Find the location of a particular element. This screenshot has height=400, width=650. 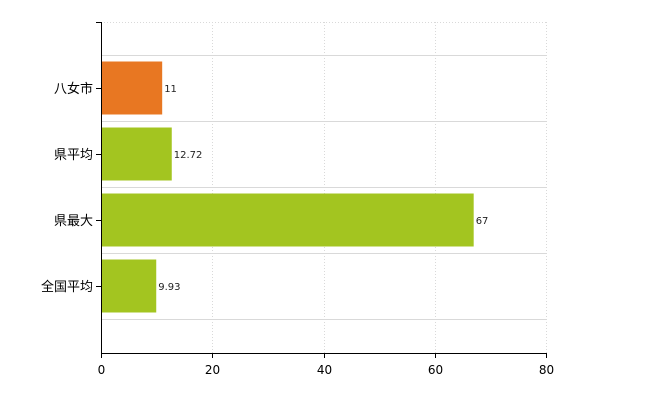

x-tick-label: 40 is located at coordinates (324, 370).